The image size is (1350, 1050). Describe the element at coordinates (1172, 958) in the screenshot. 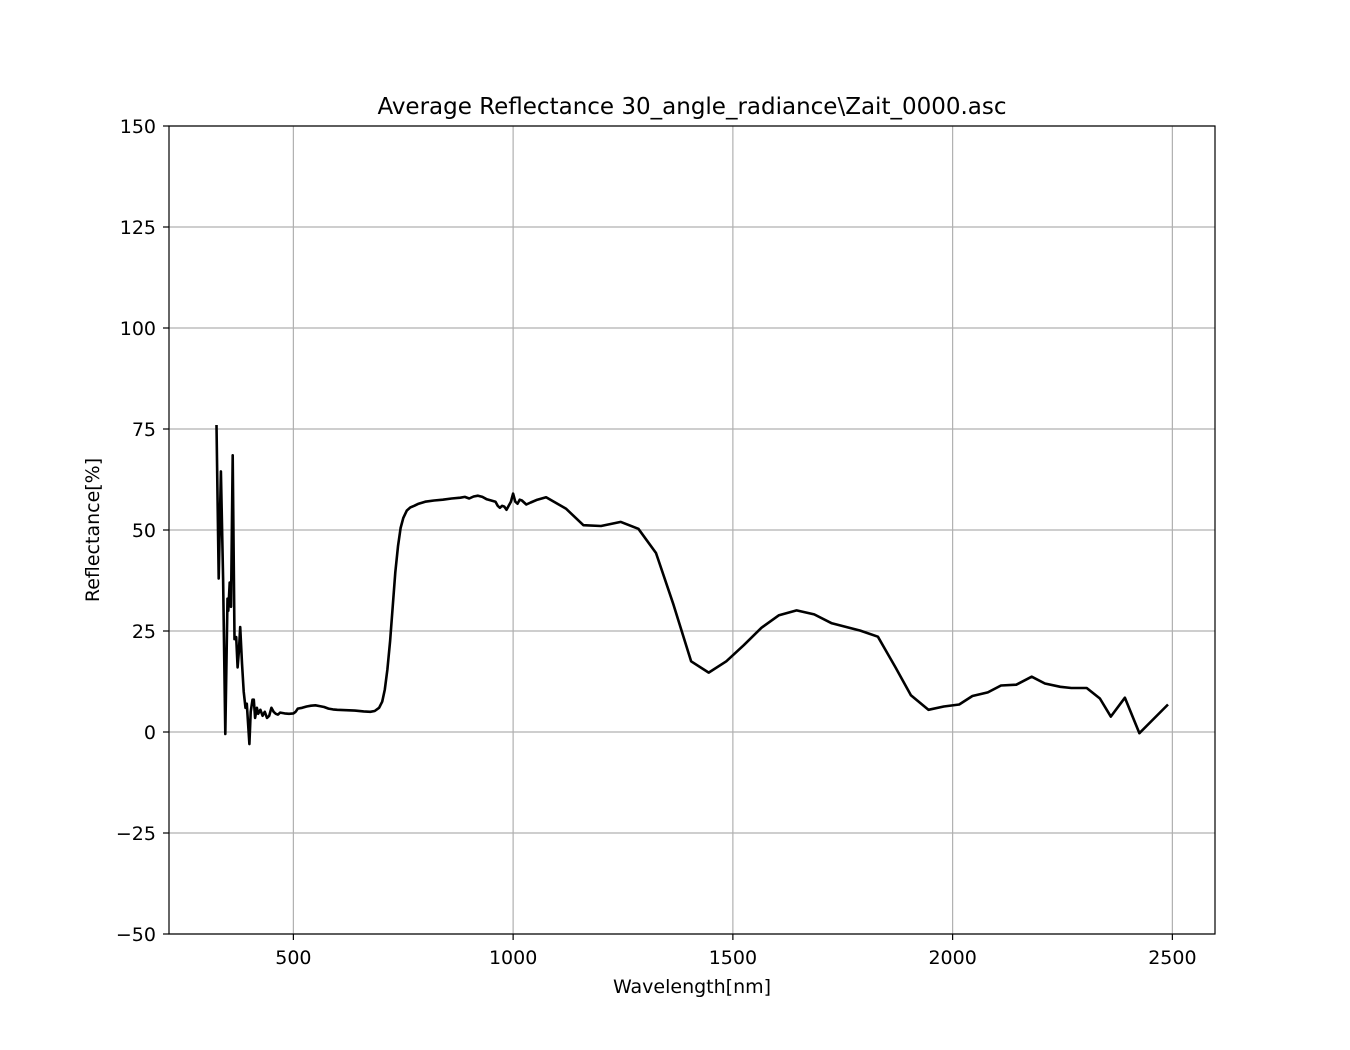

I see `x-tick-label: 2500` at that location.